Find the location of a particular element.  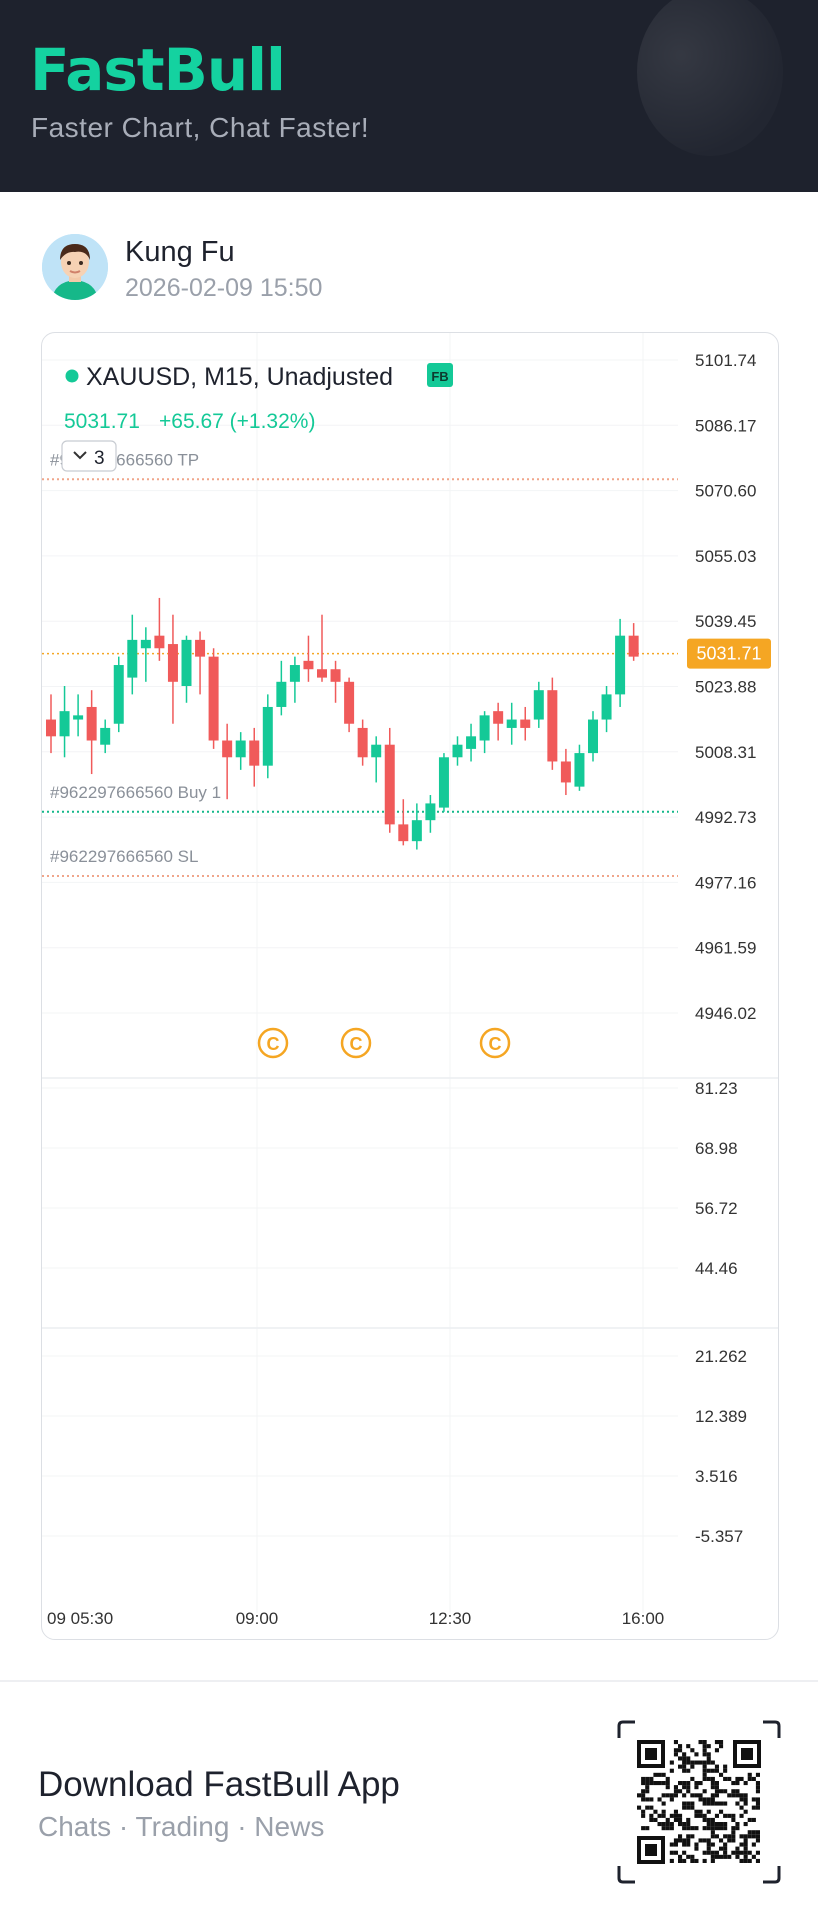

post-author-name: Kung Fu is located at coordinates (180, 252).